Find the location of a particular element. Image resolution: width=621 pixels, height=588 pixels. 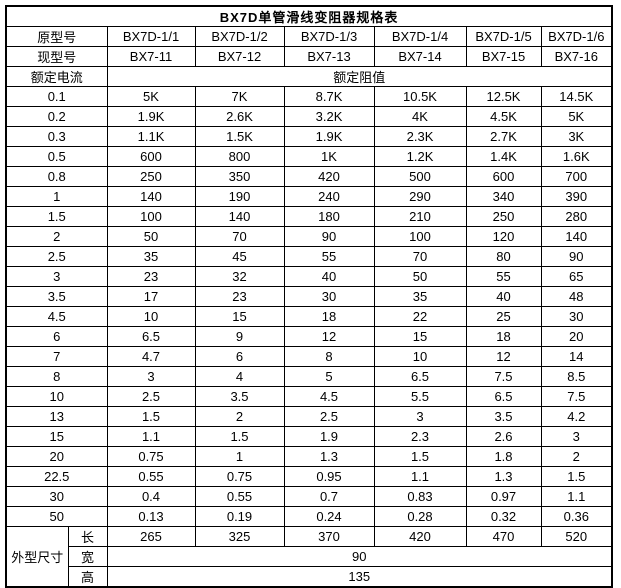

current-model-cell: BX7-13 is located at coordinates (329, 56).